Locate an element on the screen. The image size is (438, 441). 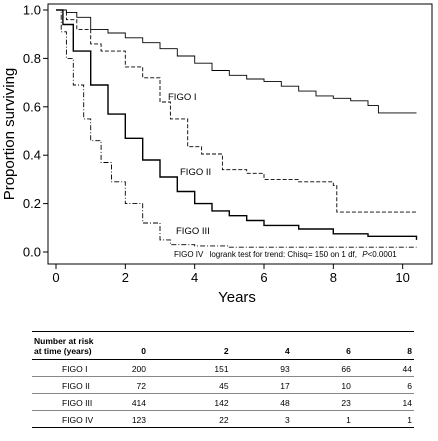
risk-cell: 45 is located at coordinates (189, 385).